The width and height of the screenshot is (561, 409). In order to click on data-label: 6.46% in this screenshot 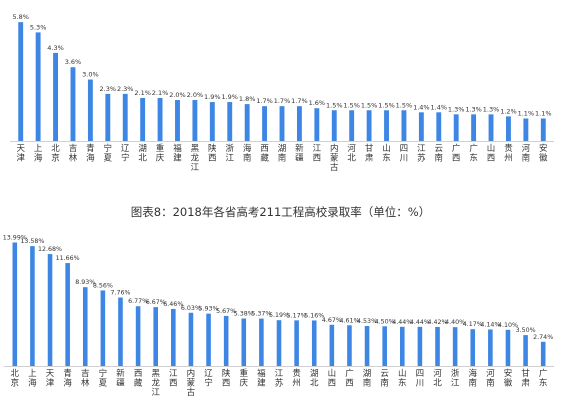, I will do `click(173, 304)`.